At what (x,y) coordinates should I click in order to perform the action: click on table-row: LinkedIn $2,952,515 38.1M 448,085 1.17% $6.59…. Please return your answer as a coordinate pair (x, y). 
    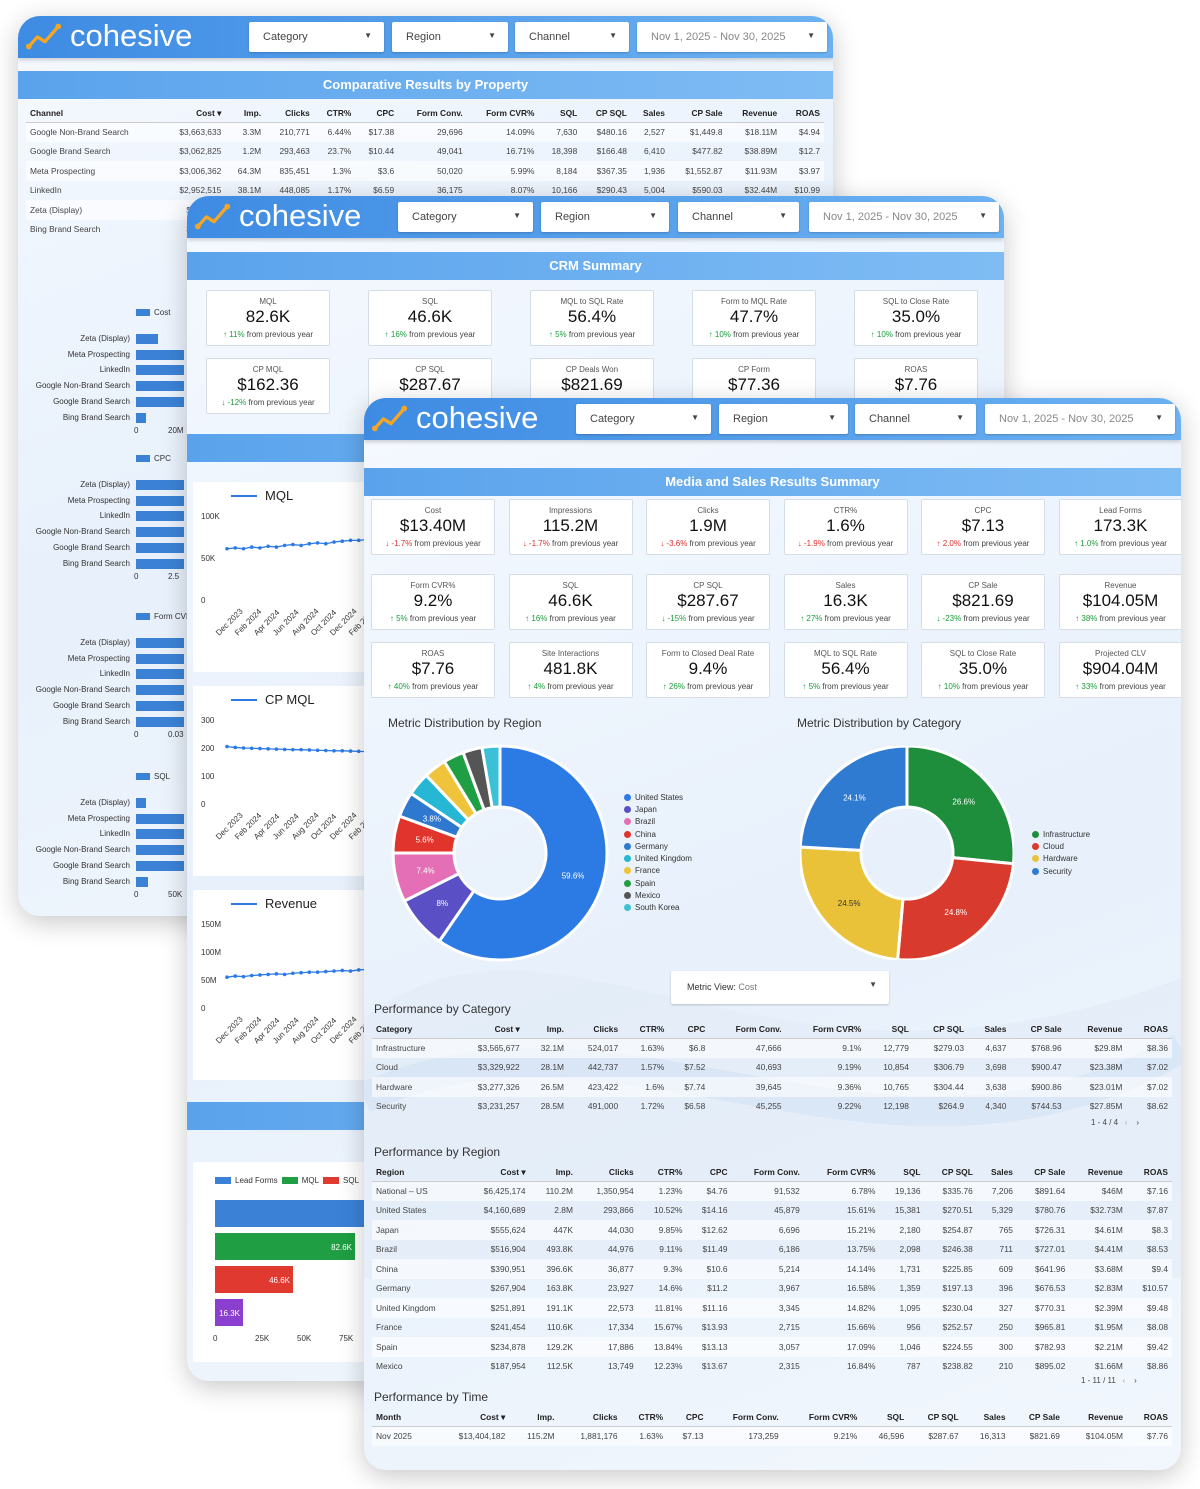
    Looking at the image, I should click on (425, 191).